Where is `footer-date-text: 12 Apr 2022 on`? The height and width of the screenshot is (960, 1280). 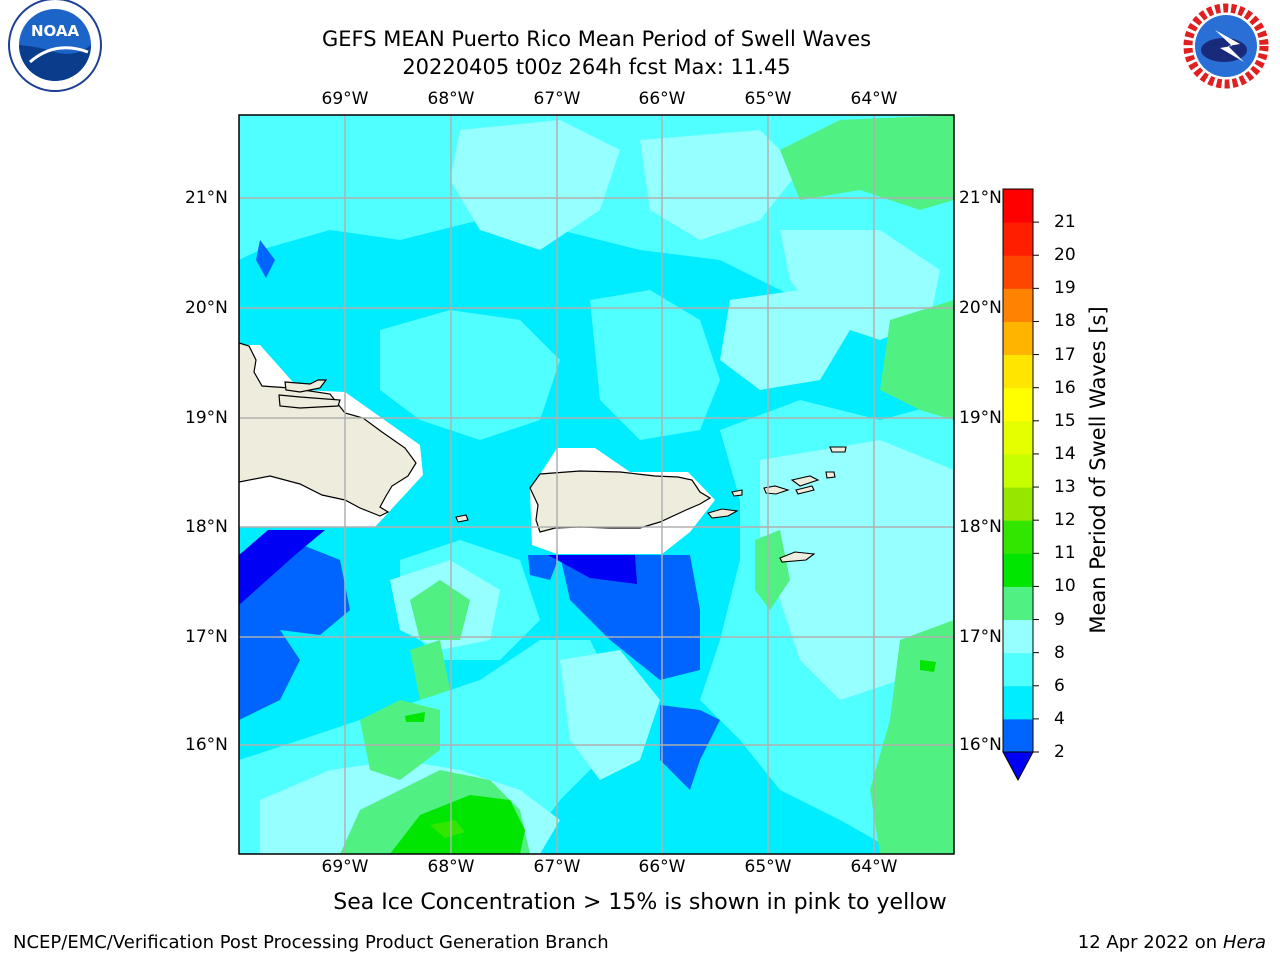 footer-date-text: 12 Apr 2022 on is located at coordinates (1150, 942).